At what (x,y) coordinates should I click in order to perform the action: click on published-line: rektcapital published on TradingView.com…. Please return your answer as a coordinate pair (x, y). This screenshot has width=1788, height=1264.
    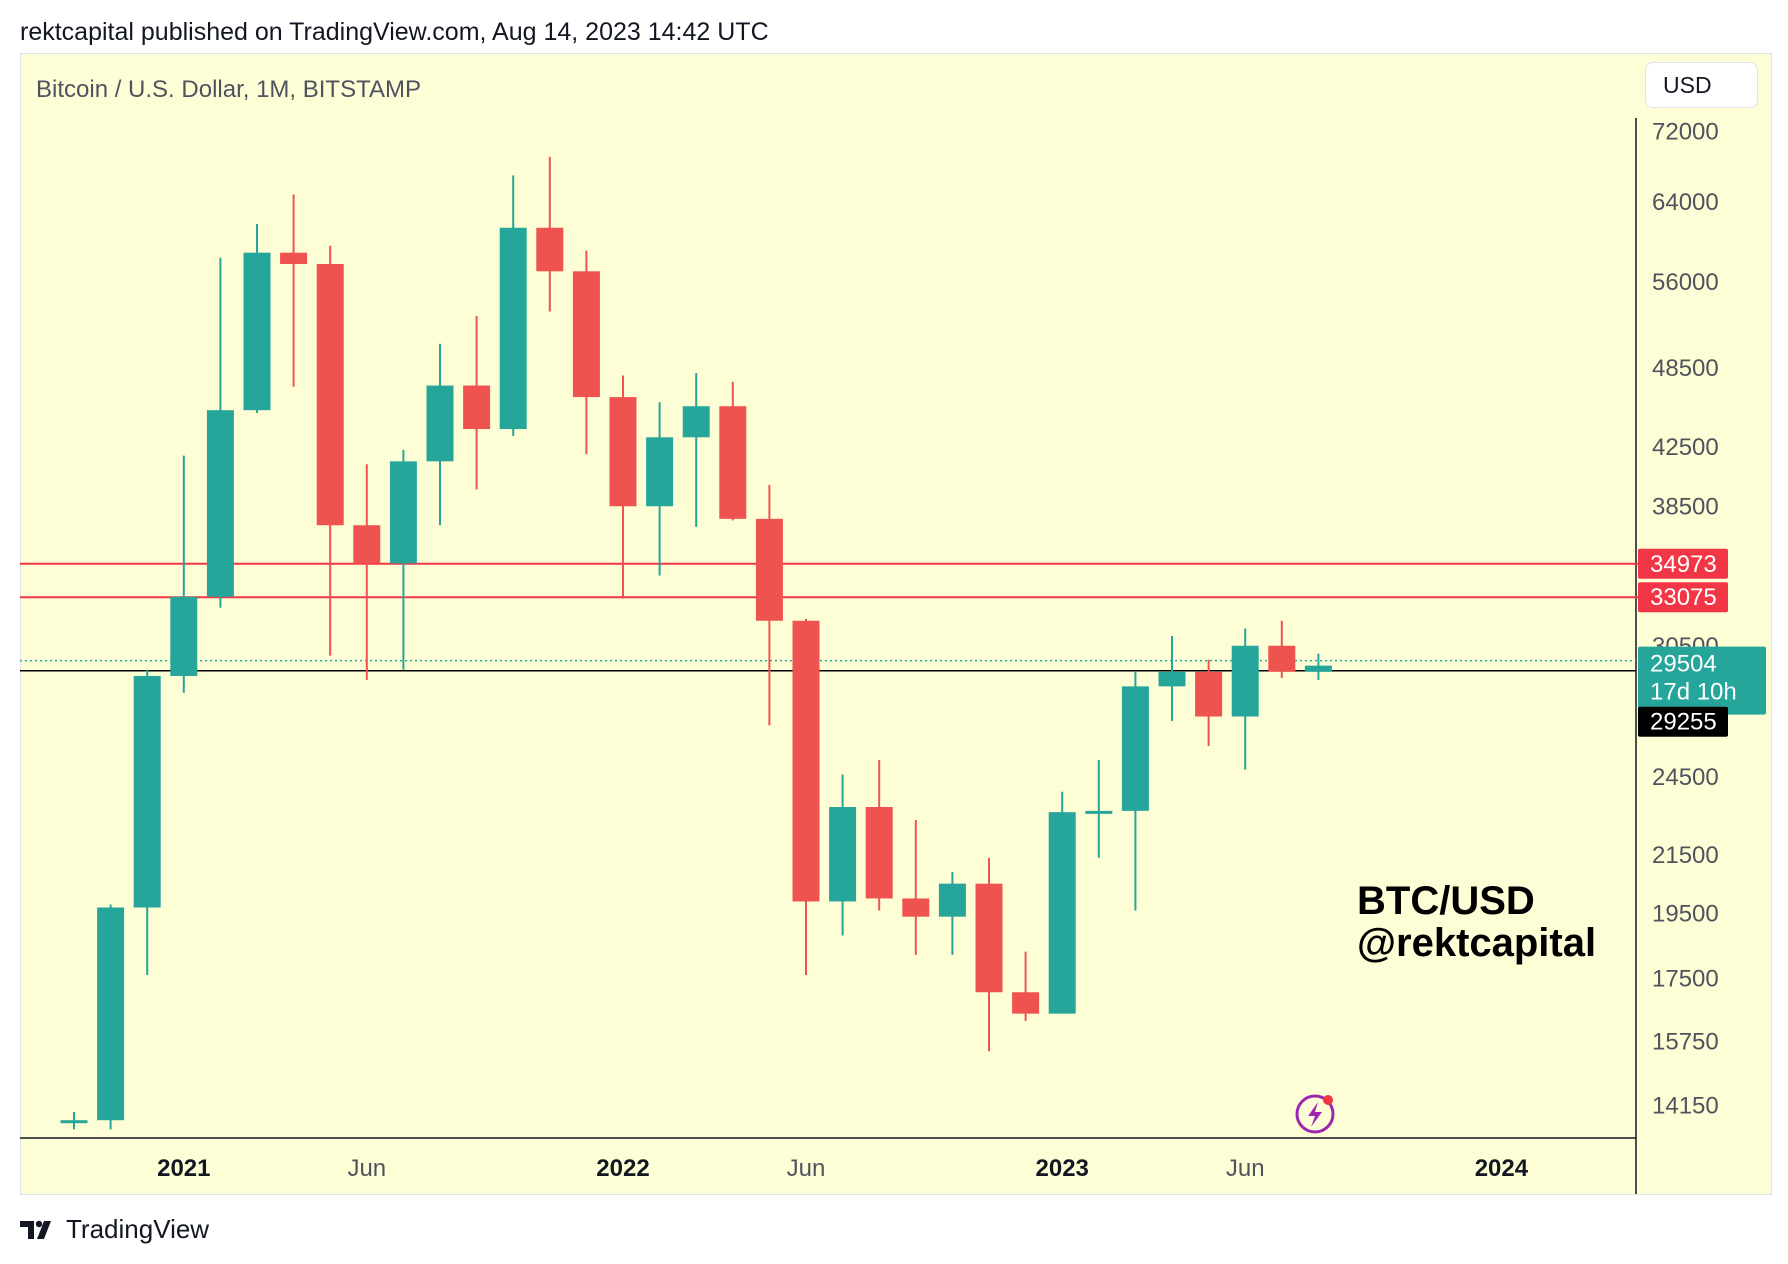
    Looking at the image, I should click on (394, 32).